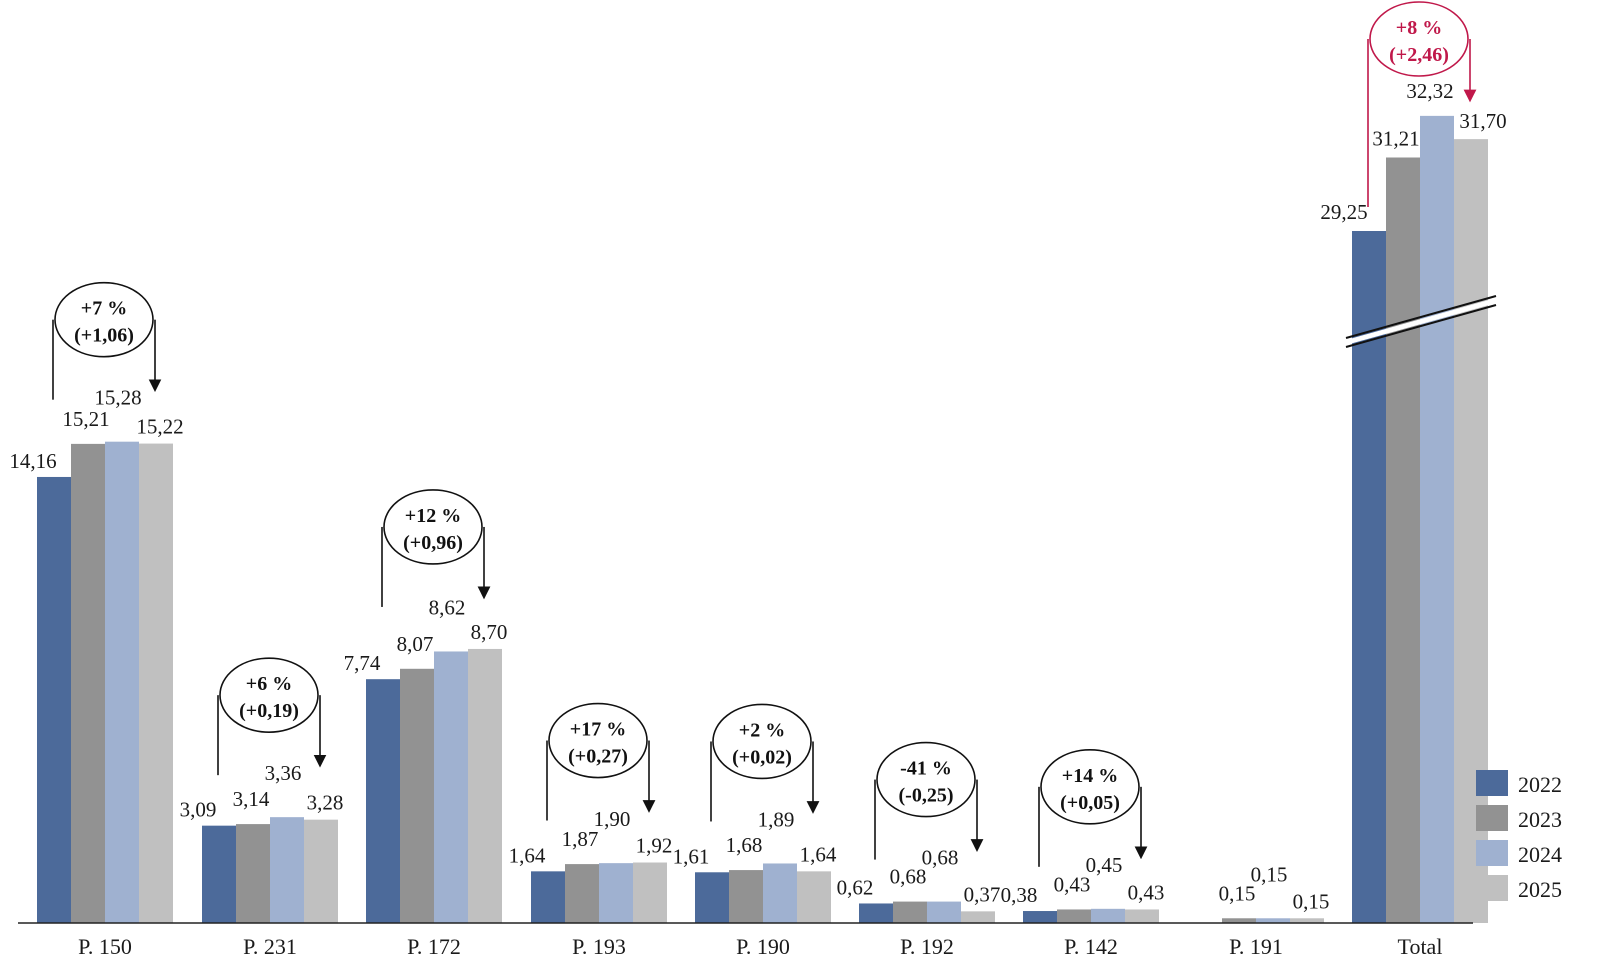 This screenshot has height=969, width=1601. I want to click on change-annotation: -41 % (-0,25), so click(929, 800).